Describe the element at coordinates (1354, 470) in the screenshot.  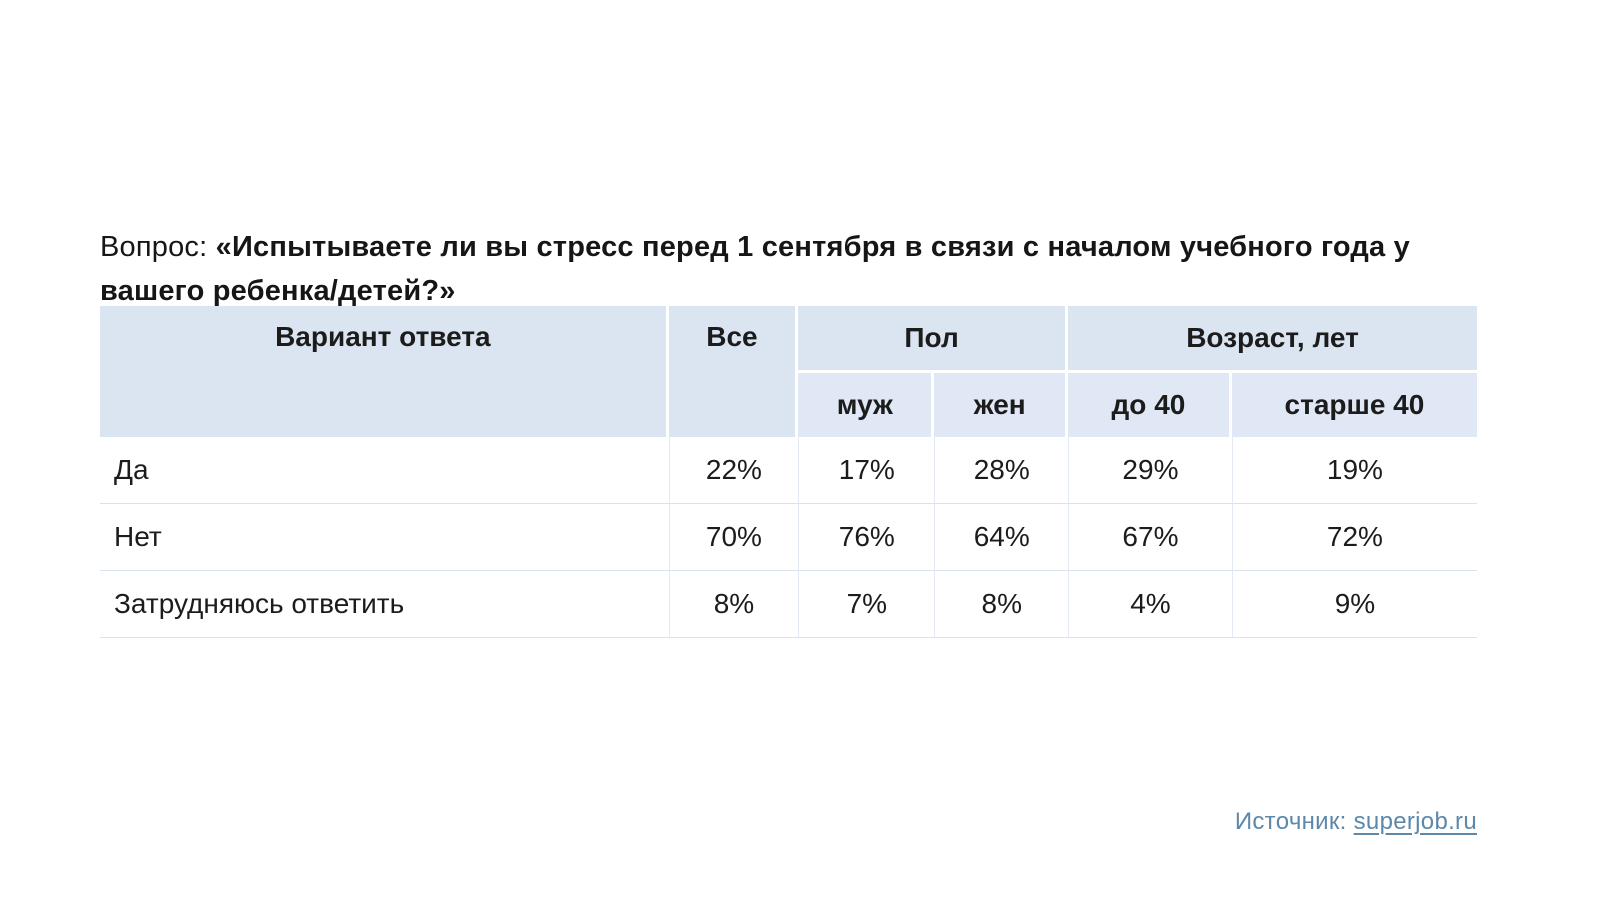
I see `value-cell-over-40: 19%` at that location.